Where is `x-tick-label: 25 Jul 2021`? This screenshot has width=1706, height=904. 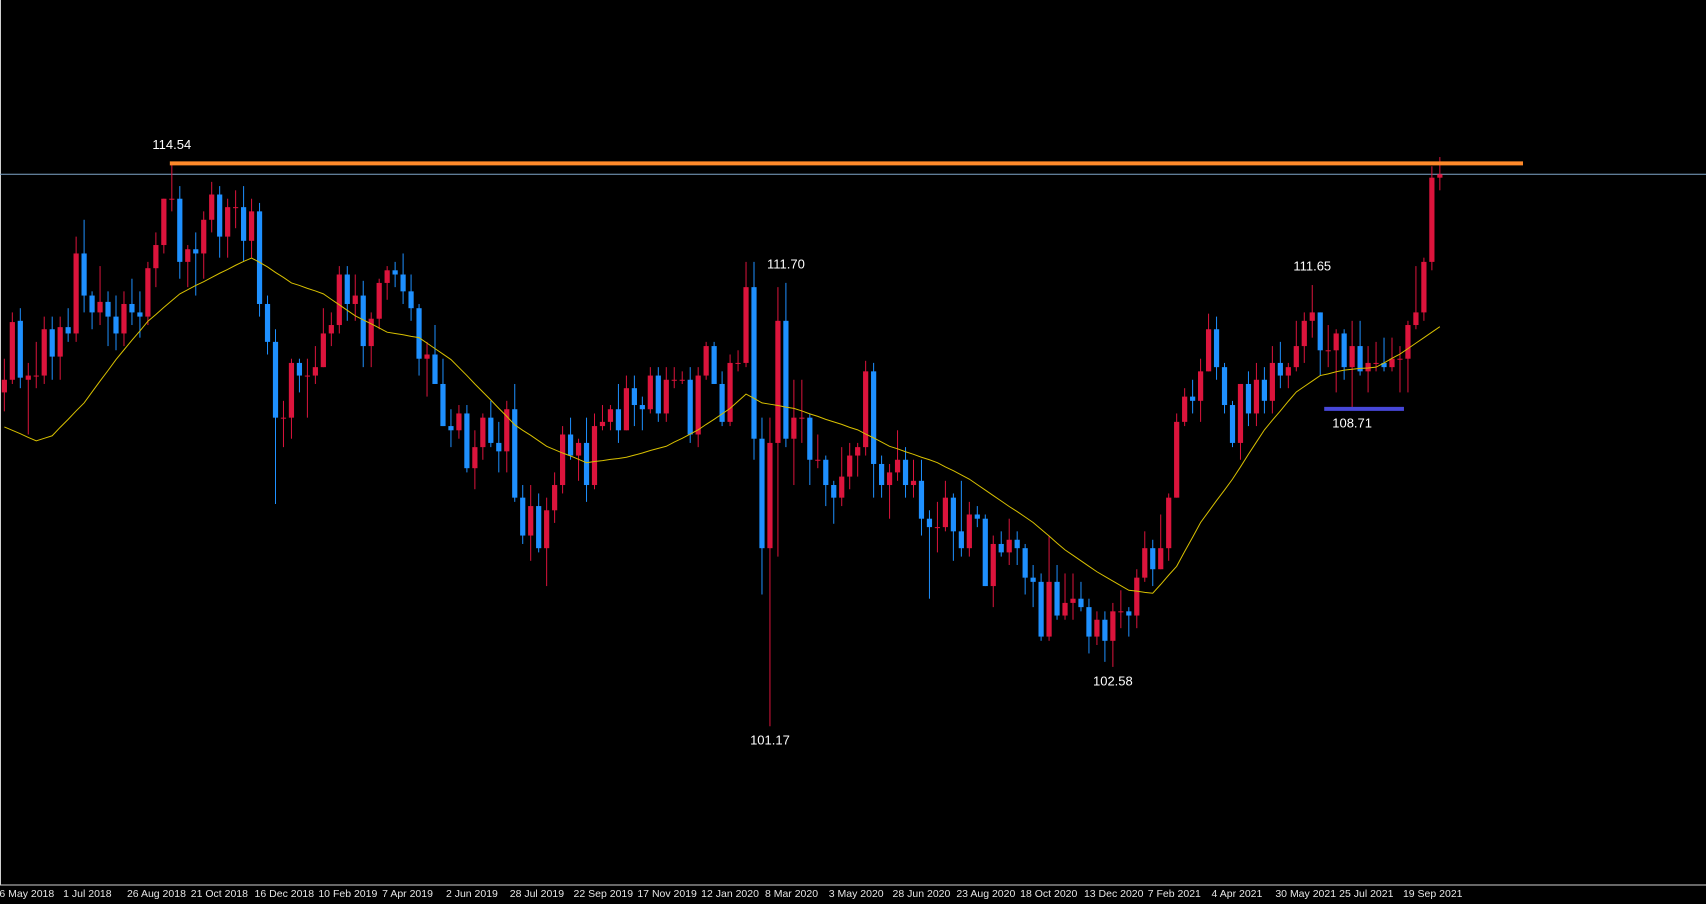
x-tick-label: 25 Jul 2021 is located at coordinates (1366, 894).